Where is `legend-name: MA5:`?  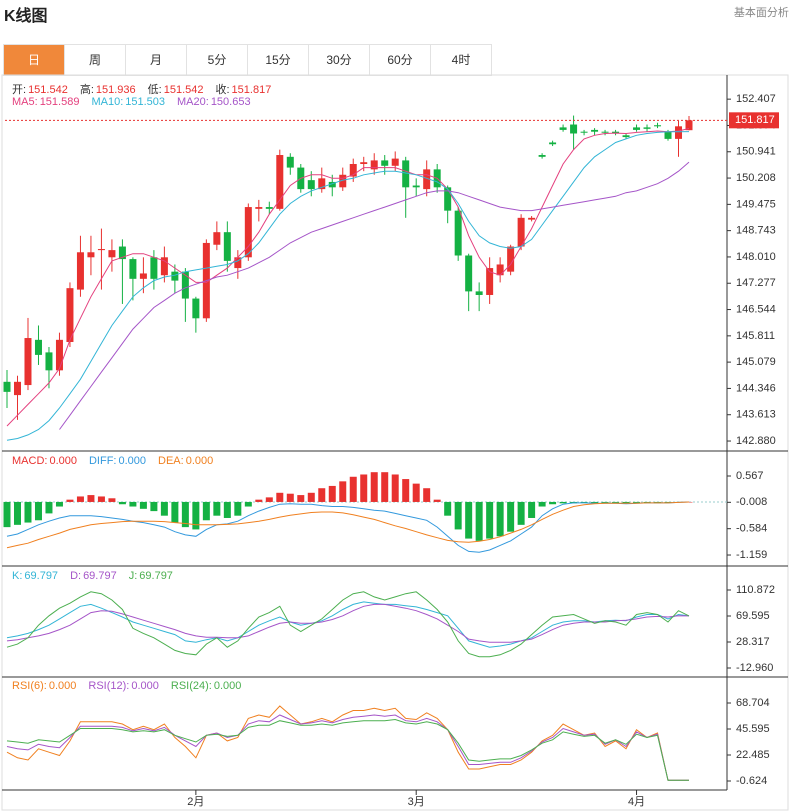 legend-name: MA5: is located at coordinates (25, 102).